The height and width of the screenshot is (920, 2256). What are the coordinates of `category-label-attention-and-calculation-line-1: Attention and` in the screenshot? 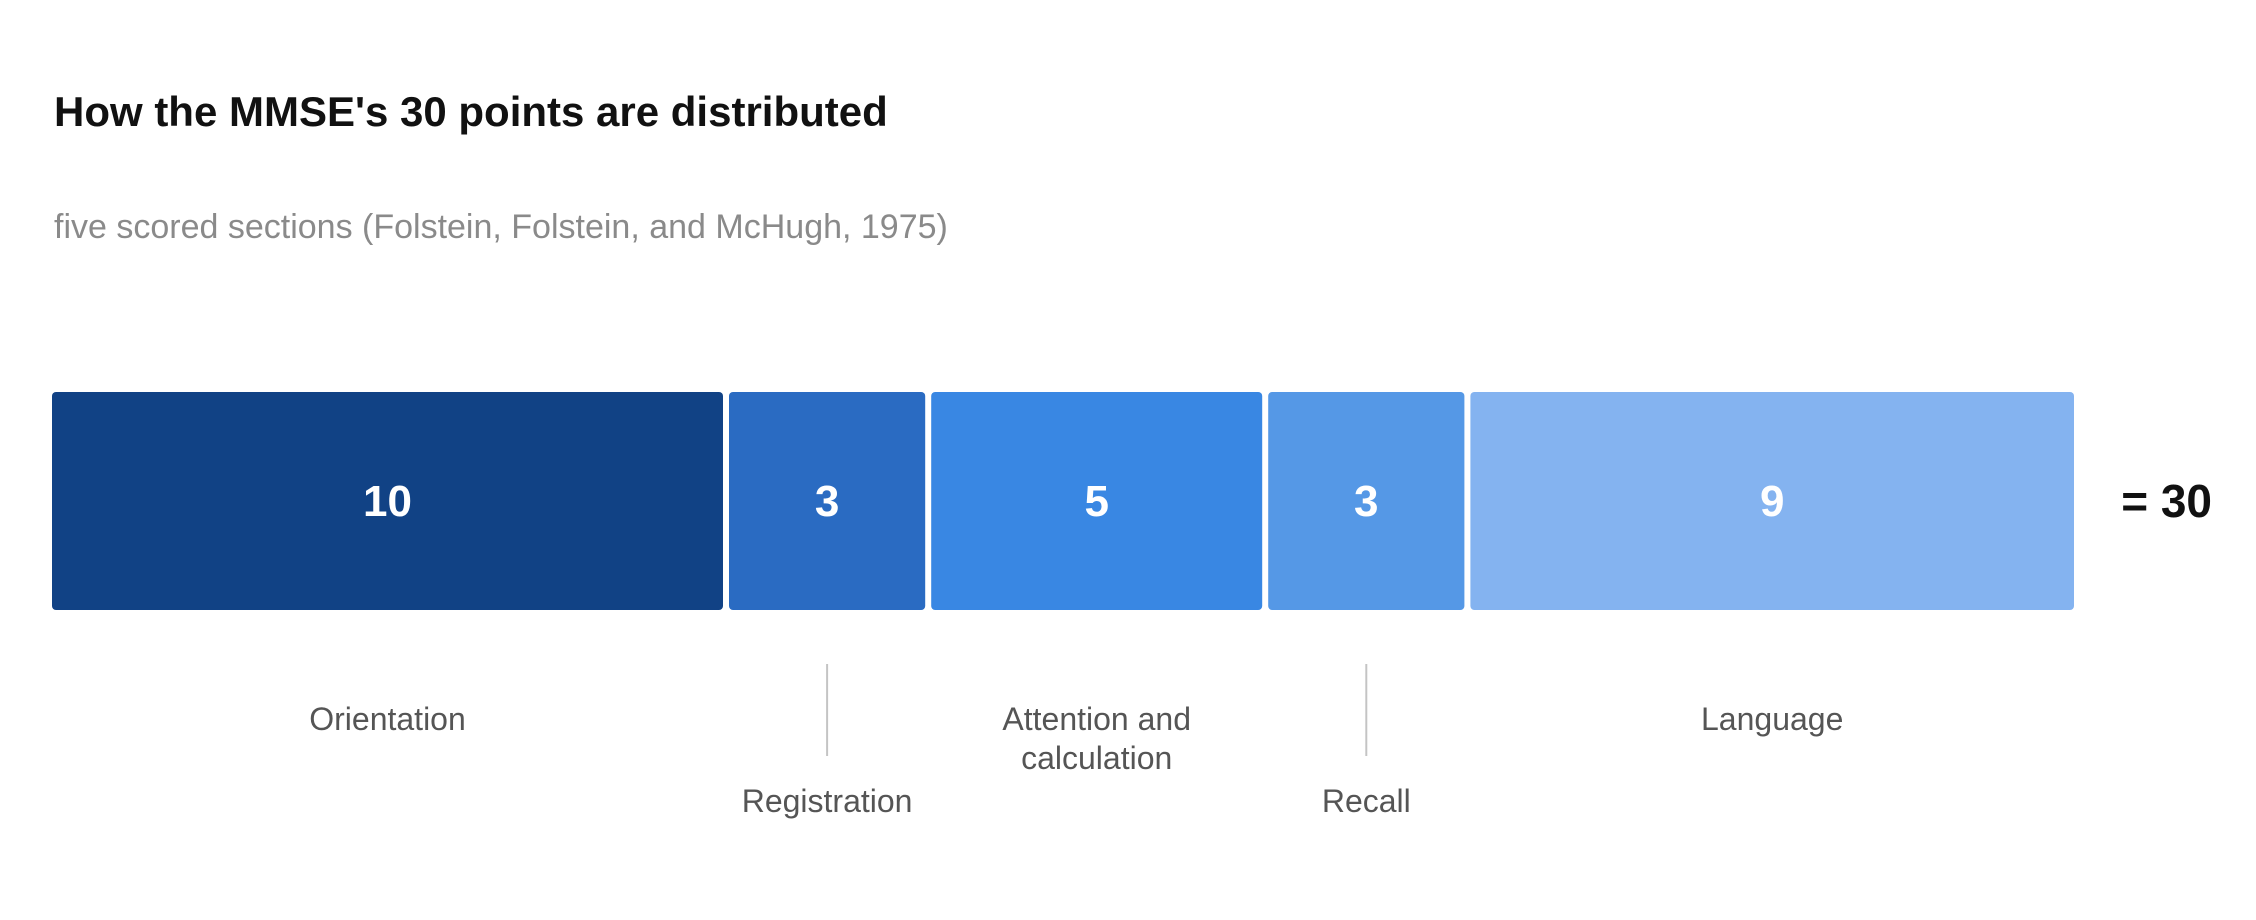 It's located at (1096, 719).